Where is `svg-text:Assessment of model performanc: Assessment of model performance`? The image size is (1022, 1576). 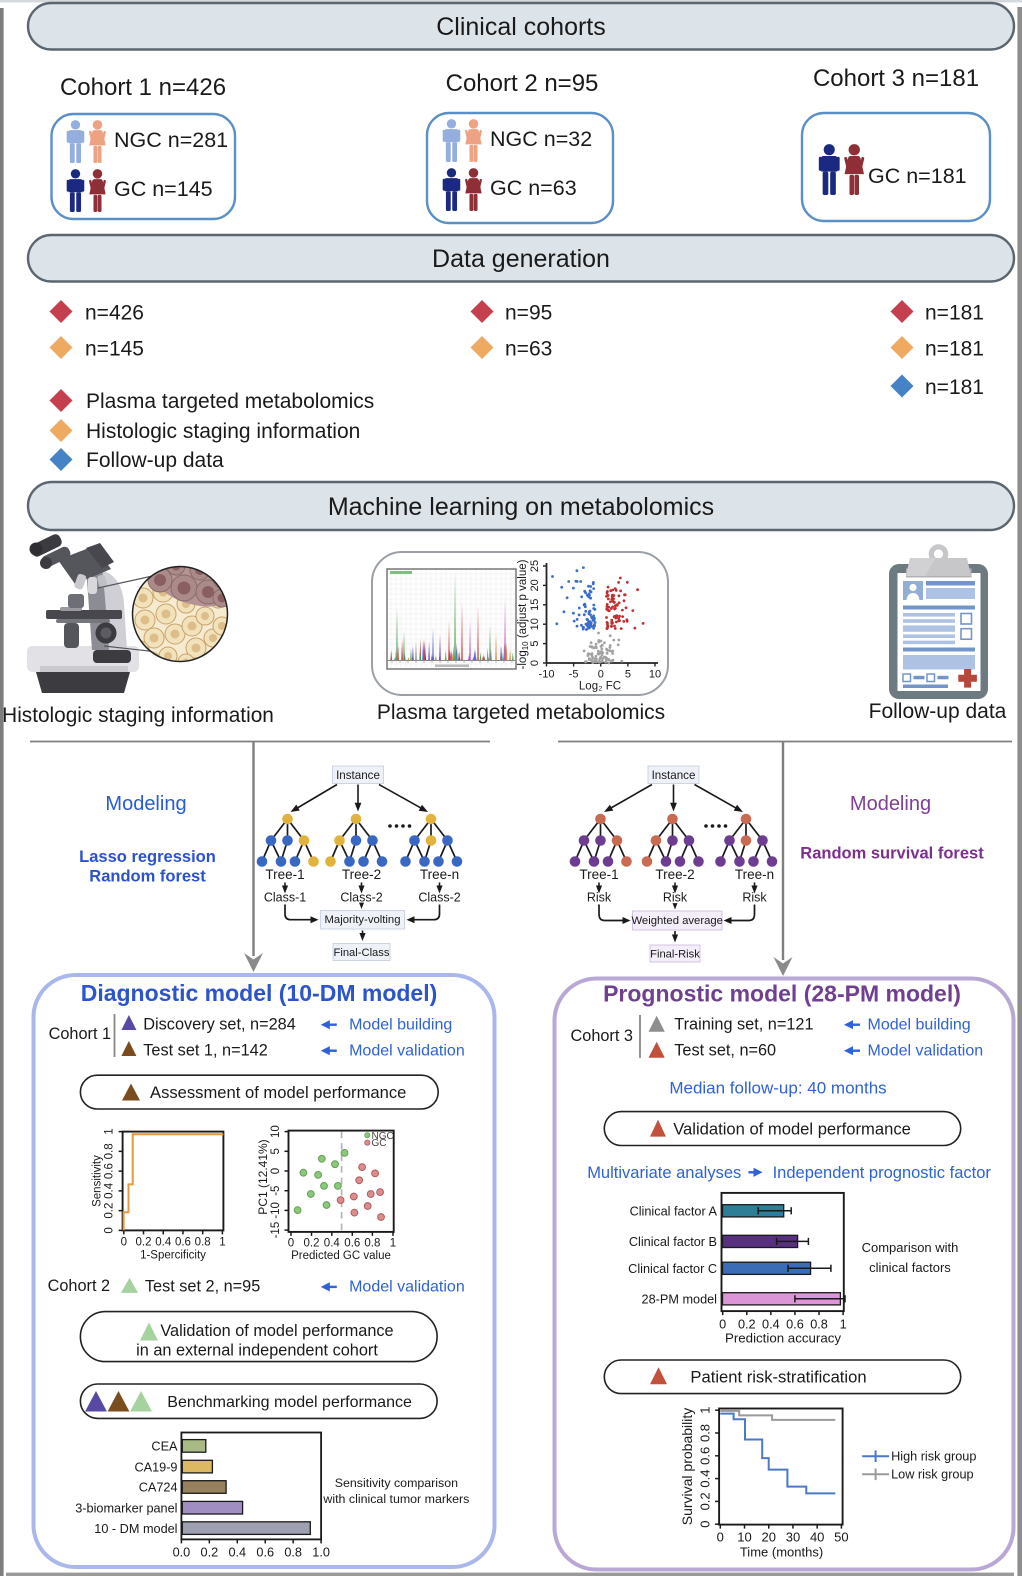 svg-text:Assessment of model performanc: Assessment of model performance is located at coordinates (278, 1092).